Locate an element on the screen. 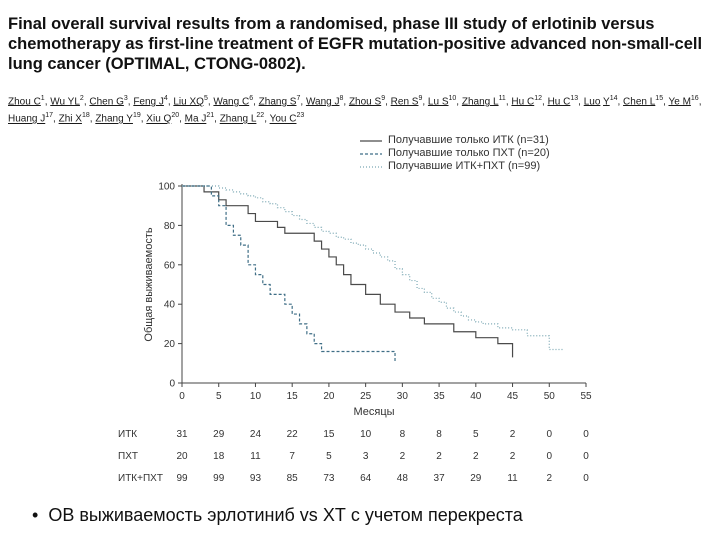 Image resolution: width=720 pixels, height=540 pixels. legend-label: Получавшие только ИТК (n=31) is located at coordinates (468, 140).